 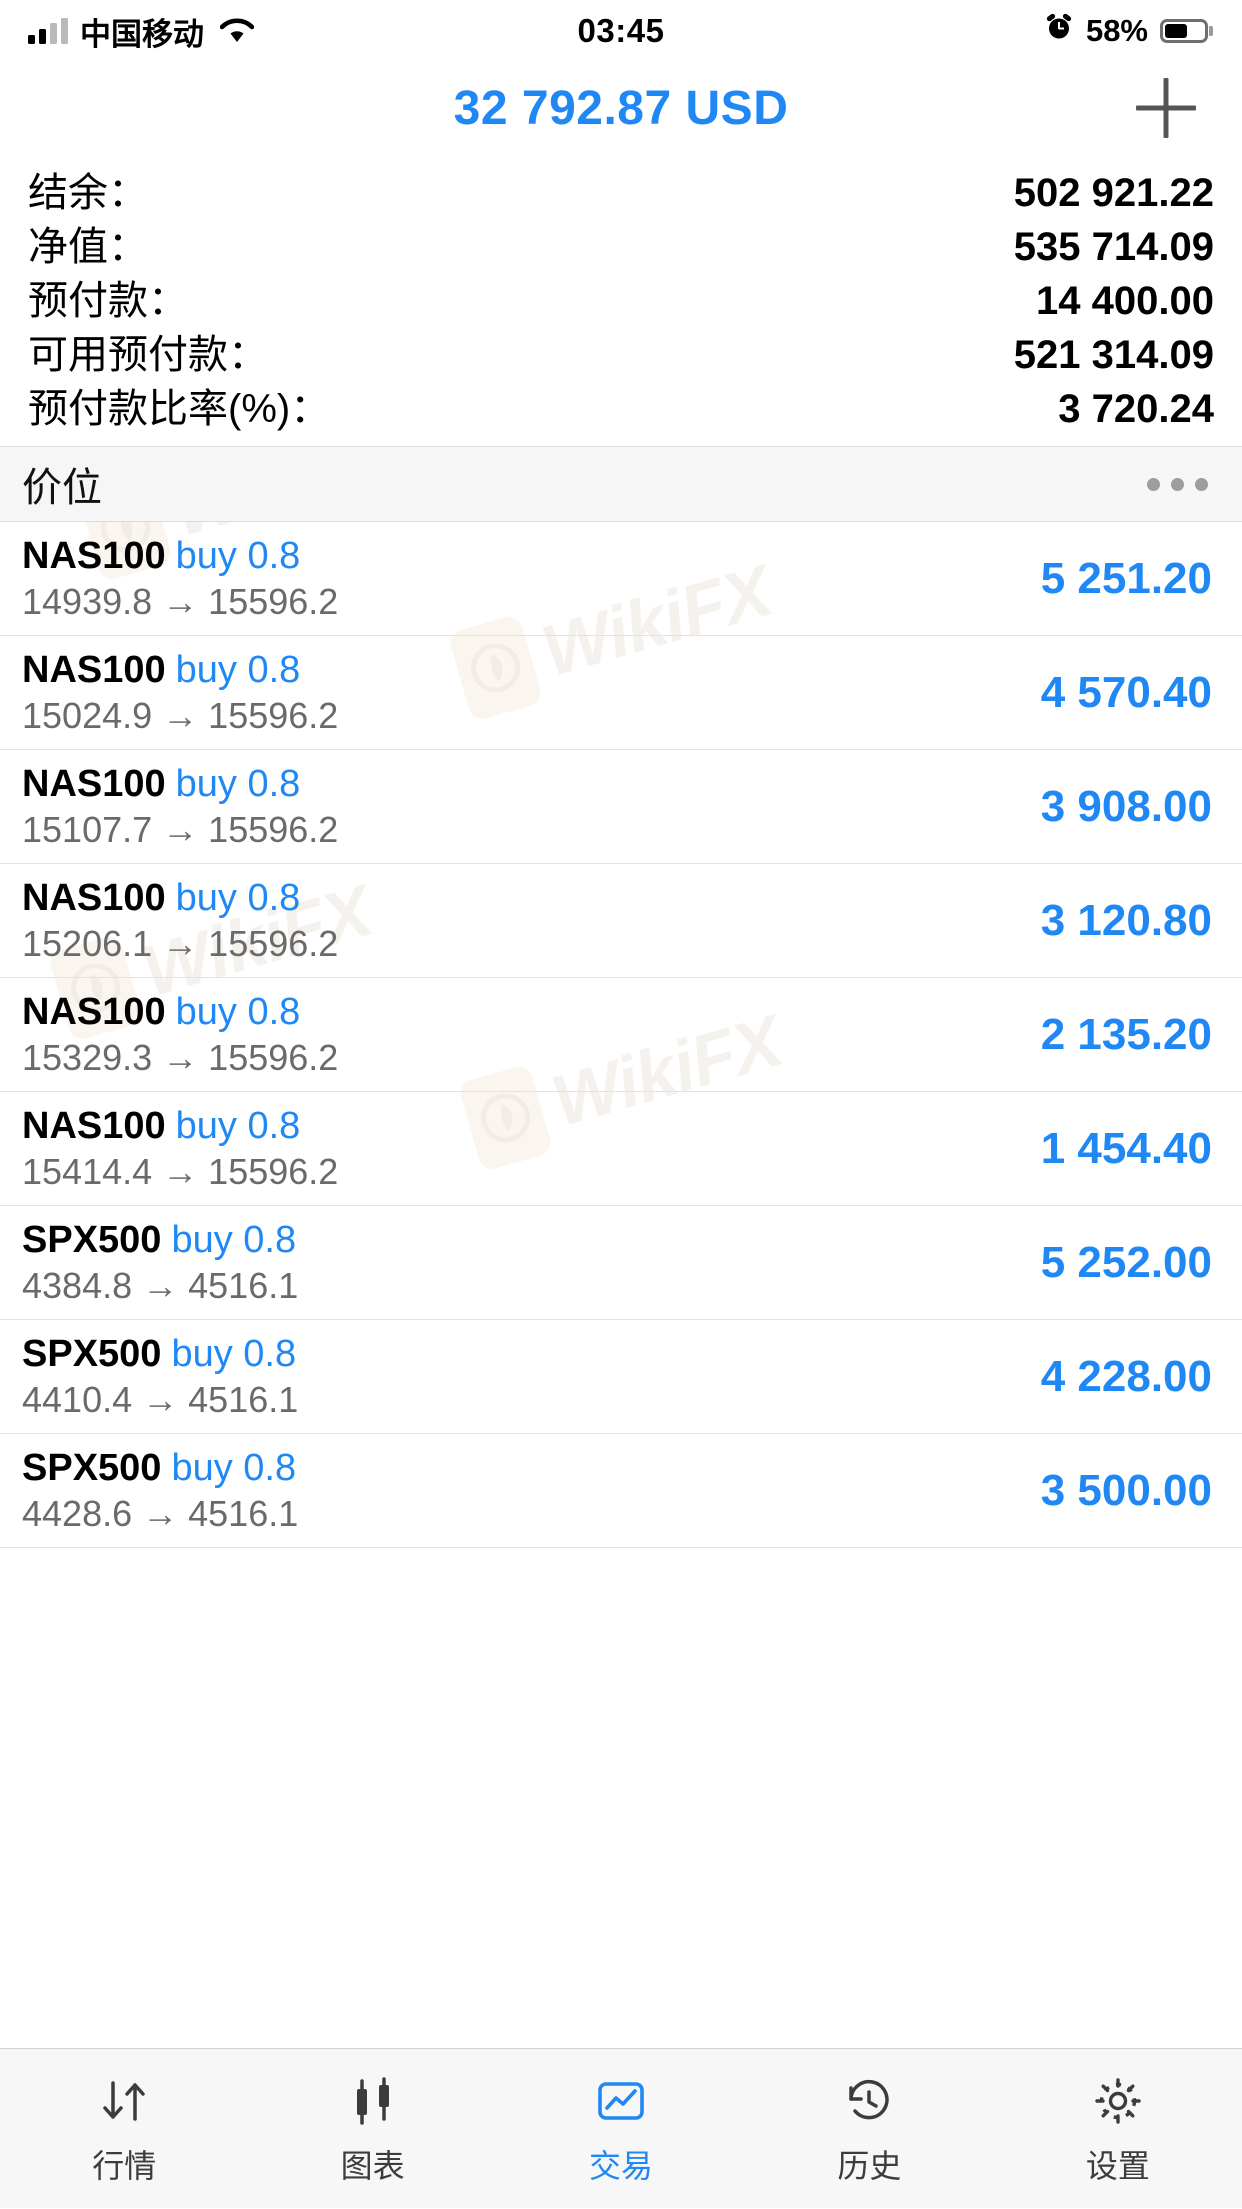 I want to click on position-info: NAS100 buy 0.8 15206.1 → 15596.2, so click(x=180, y=920).